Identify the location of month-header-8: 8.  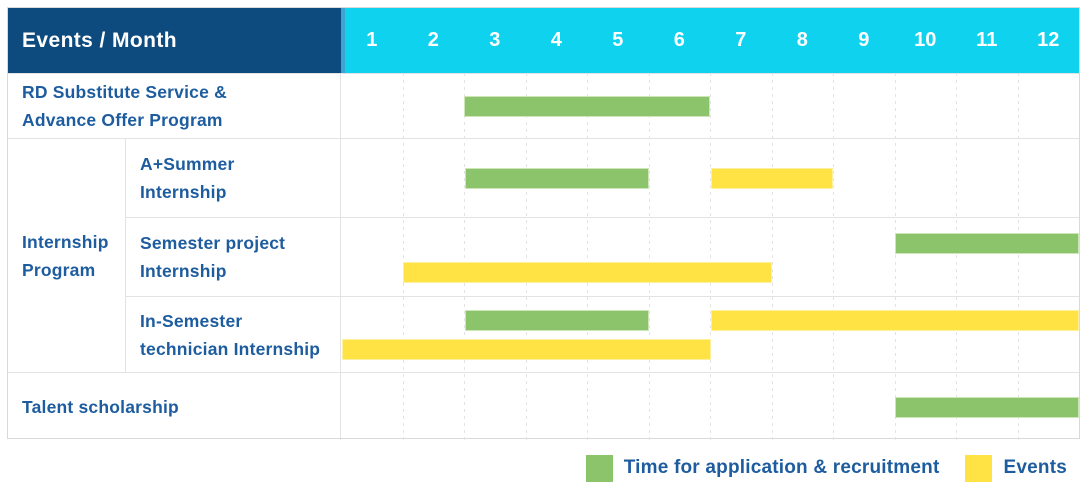
(802, 40).